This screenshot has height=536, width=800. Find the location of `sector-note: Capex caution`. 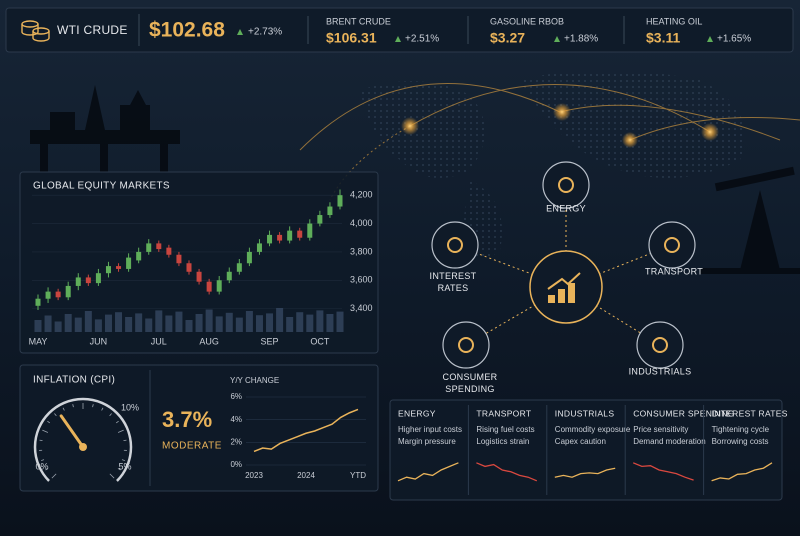

sector-note: Capex caution is located at coordinates (580, 441).